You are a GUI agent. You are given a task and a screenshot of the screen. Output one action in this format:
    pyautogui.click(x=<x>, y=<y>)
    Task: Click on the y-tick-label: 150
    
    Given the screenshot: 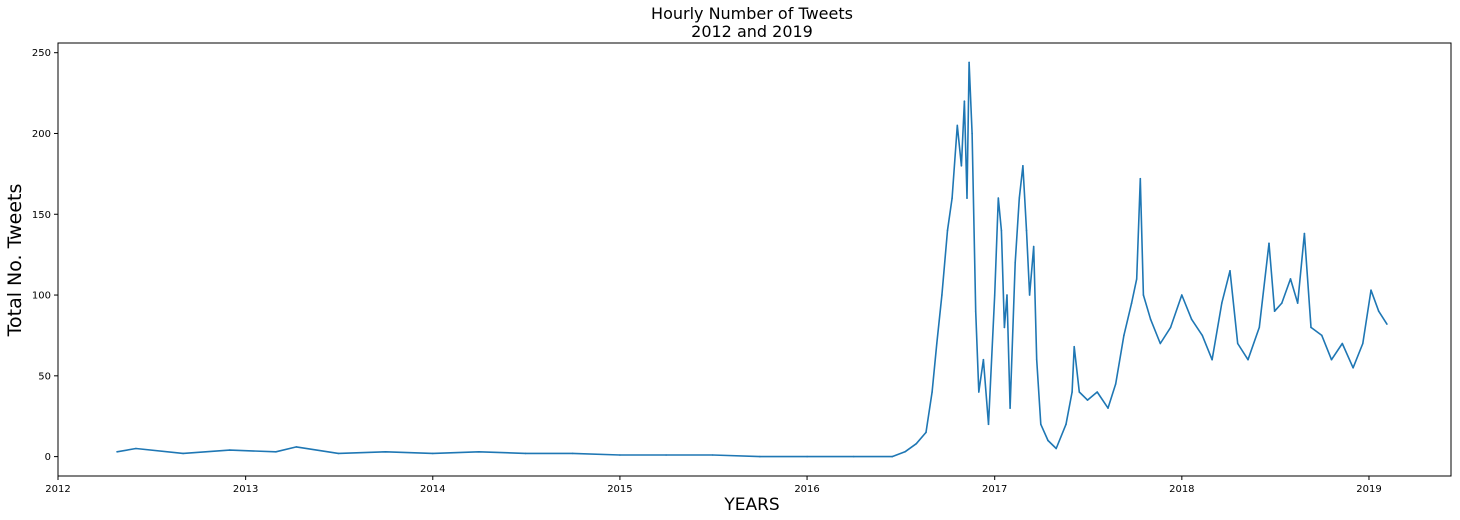 What is the action you would take?
    pyautogui.click(x=41, y=215)
    